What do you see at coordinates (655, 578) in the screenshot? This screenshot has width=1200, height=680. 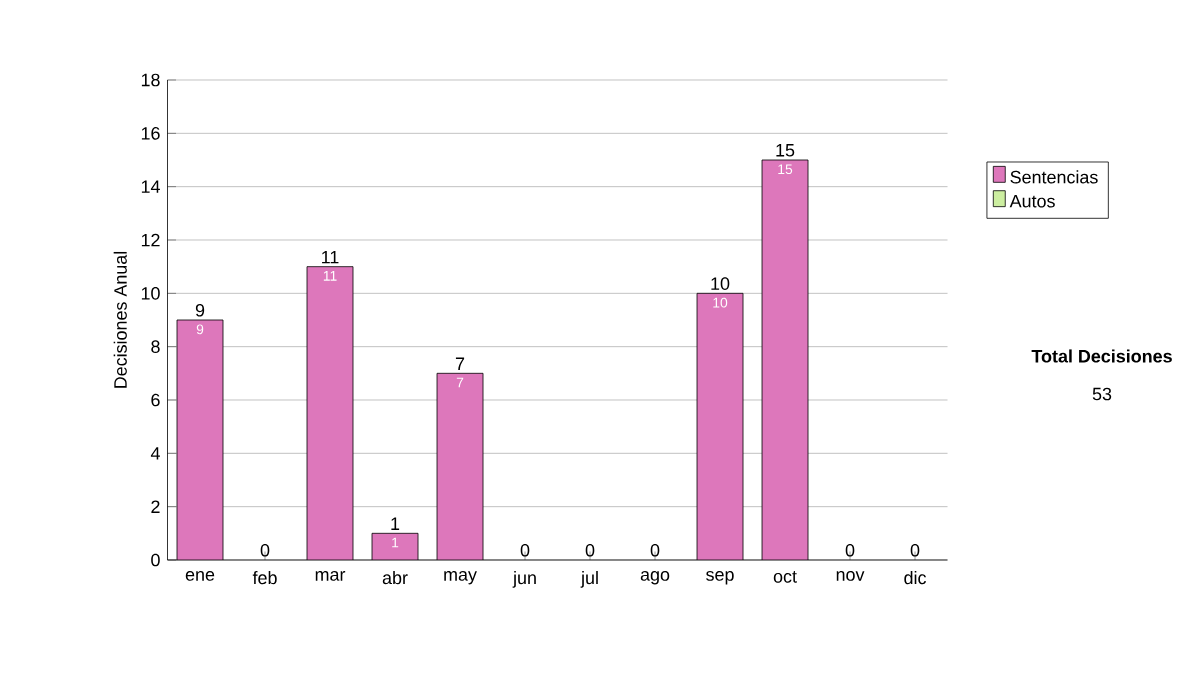 I see `x-tick-label: ago` at bounding box center [655, 578].